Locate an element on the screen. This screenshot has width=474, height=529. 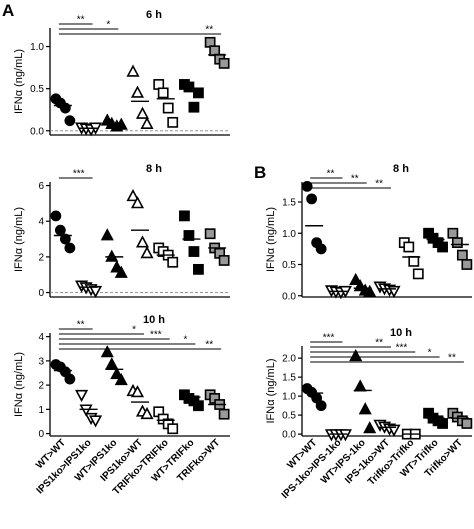
y-tick-label: 1 is located at coordinates (41, 410).